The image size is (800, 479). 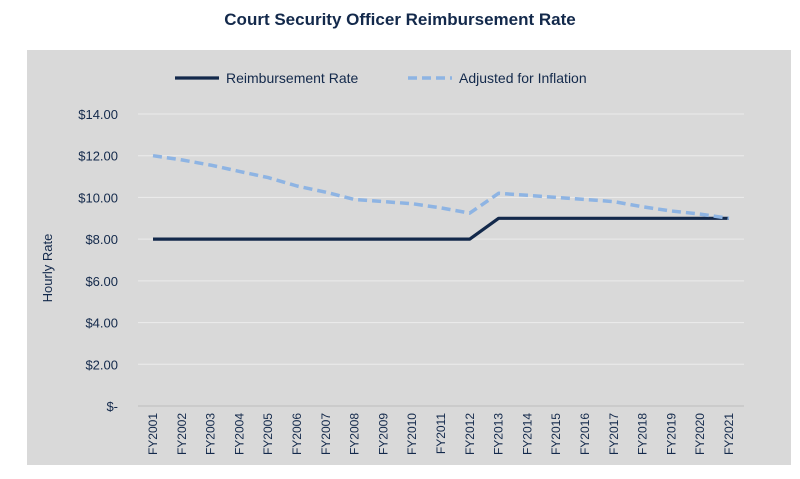 I want to click on x-tick-label: FY2017, so click(x=614, y=434).